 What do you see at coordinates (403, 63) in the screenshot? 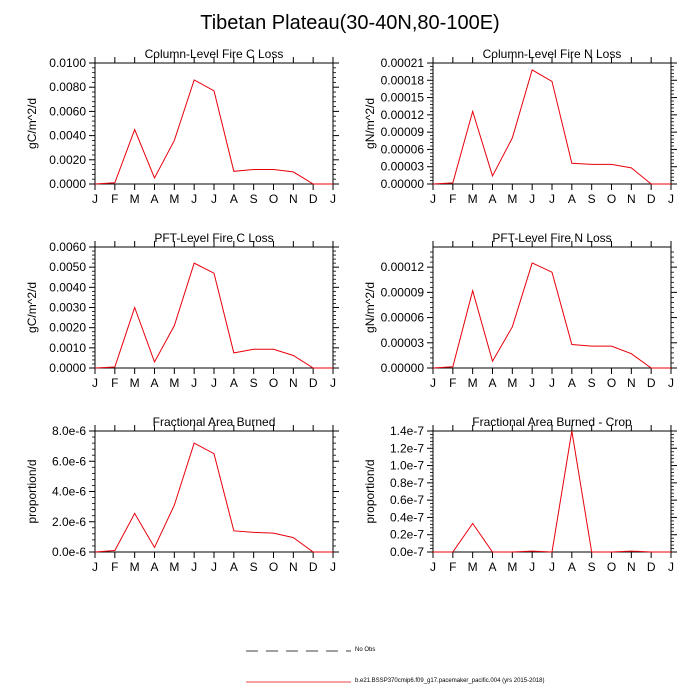
I see `y-tick-label: 0.00021` at bounding box center [403, 63].